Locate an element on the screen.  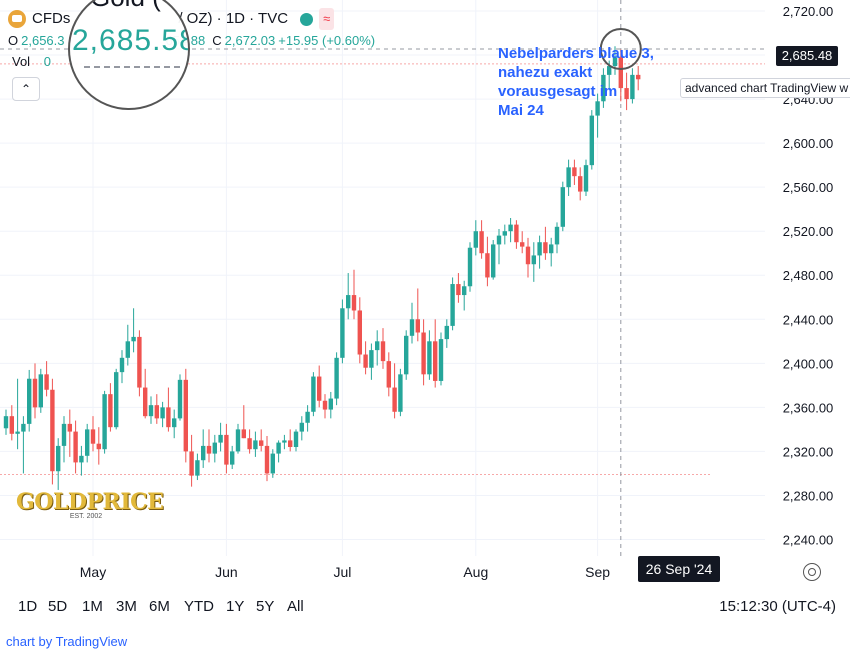
y-tick-label: 2,440.00 is located at coordinates (808, 319).